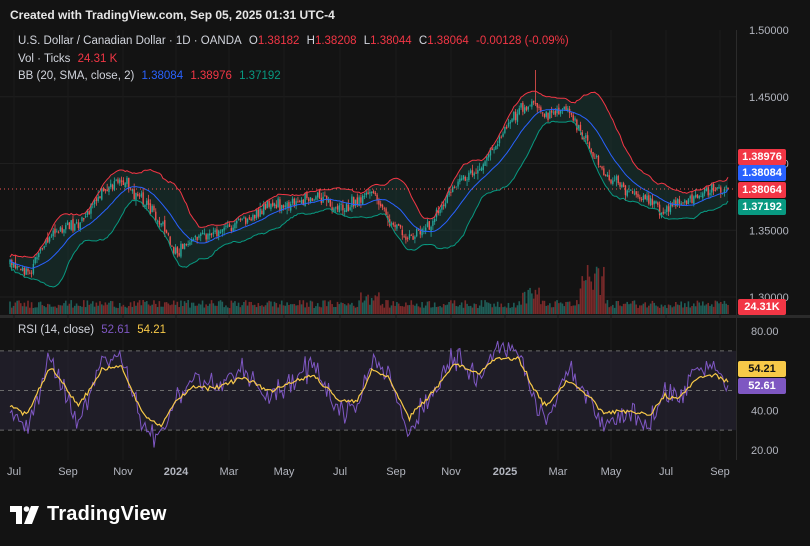 This screenshot has height=546, width=810. What do you see at coordinates (396, 472) in the screenshot?
I see `time-tick-label: Sep` at bounding box center [396, 472].